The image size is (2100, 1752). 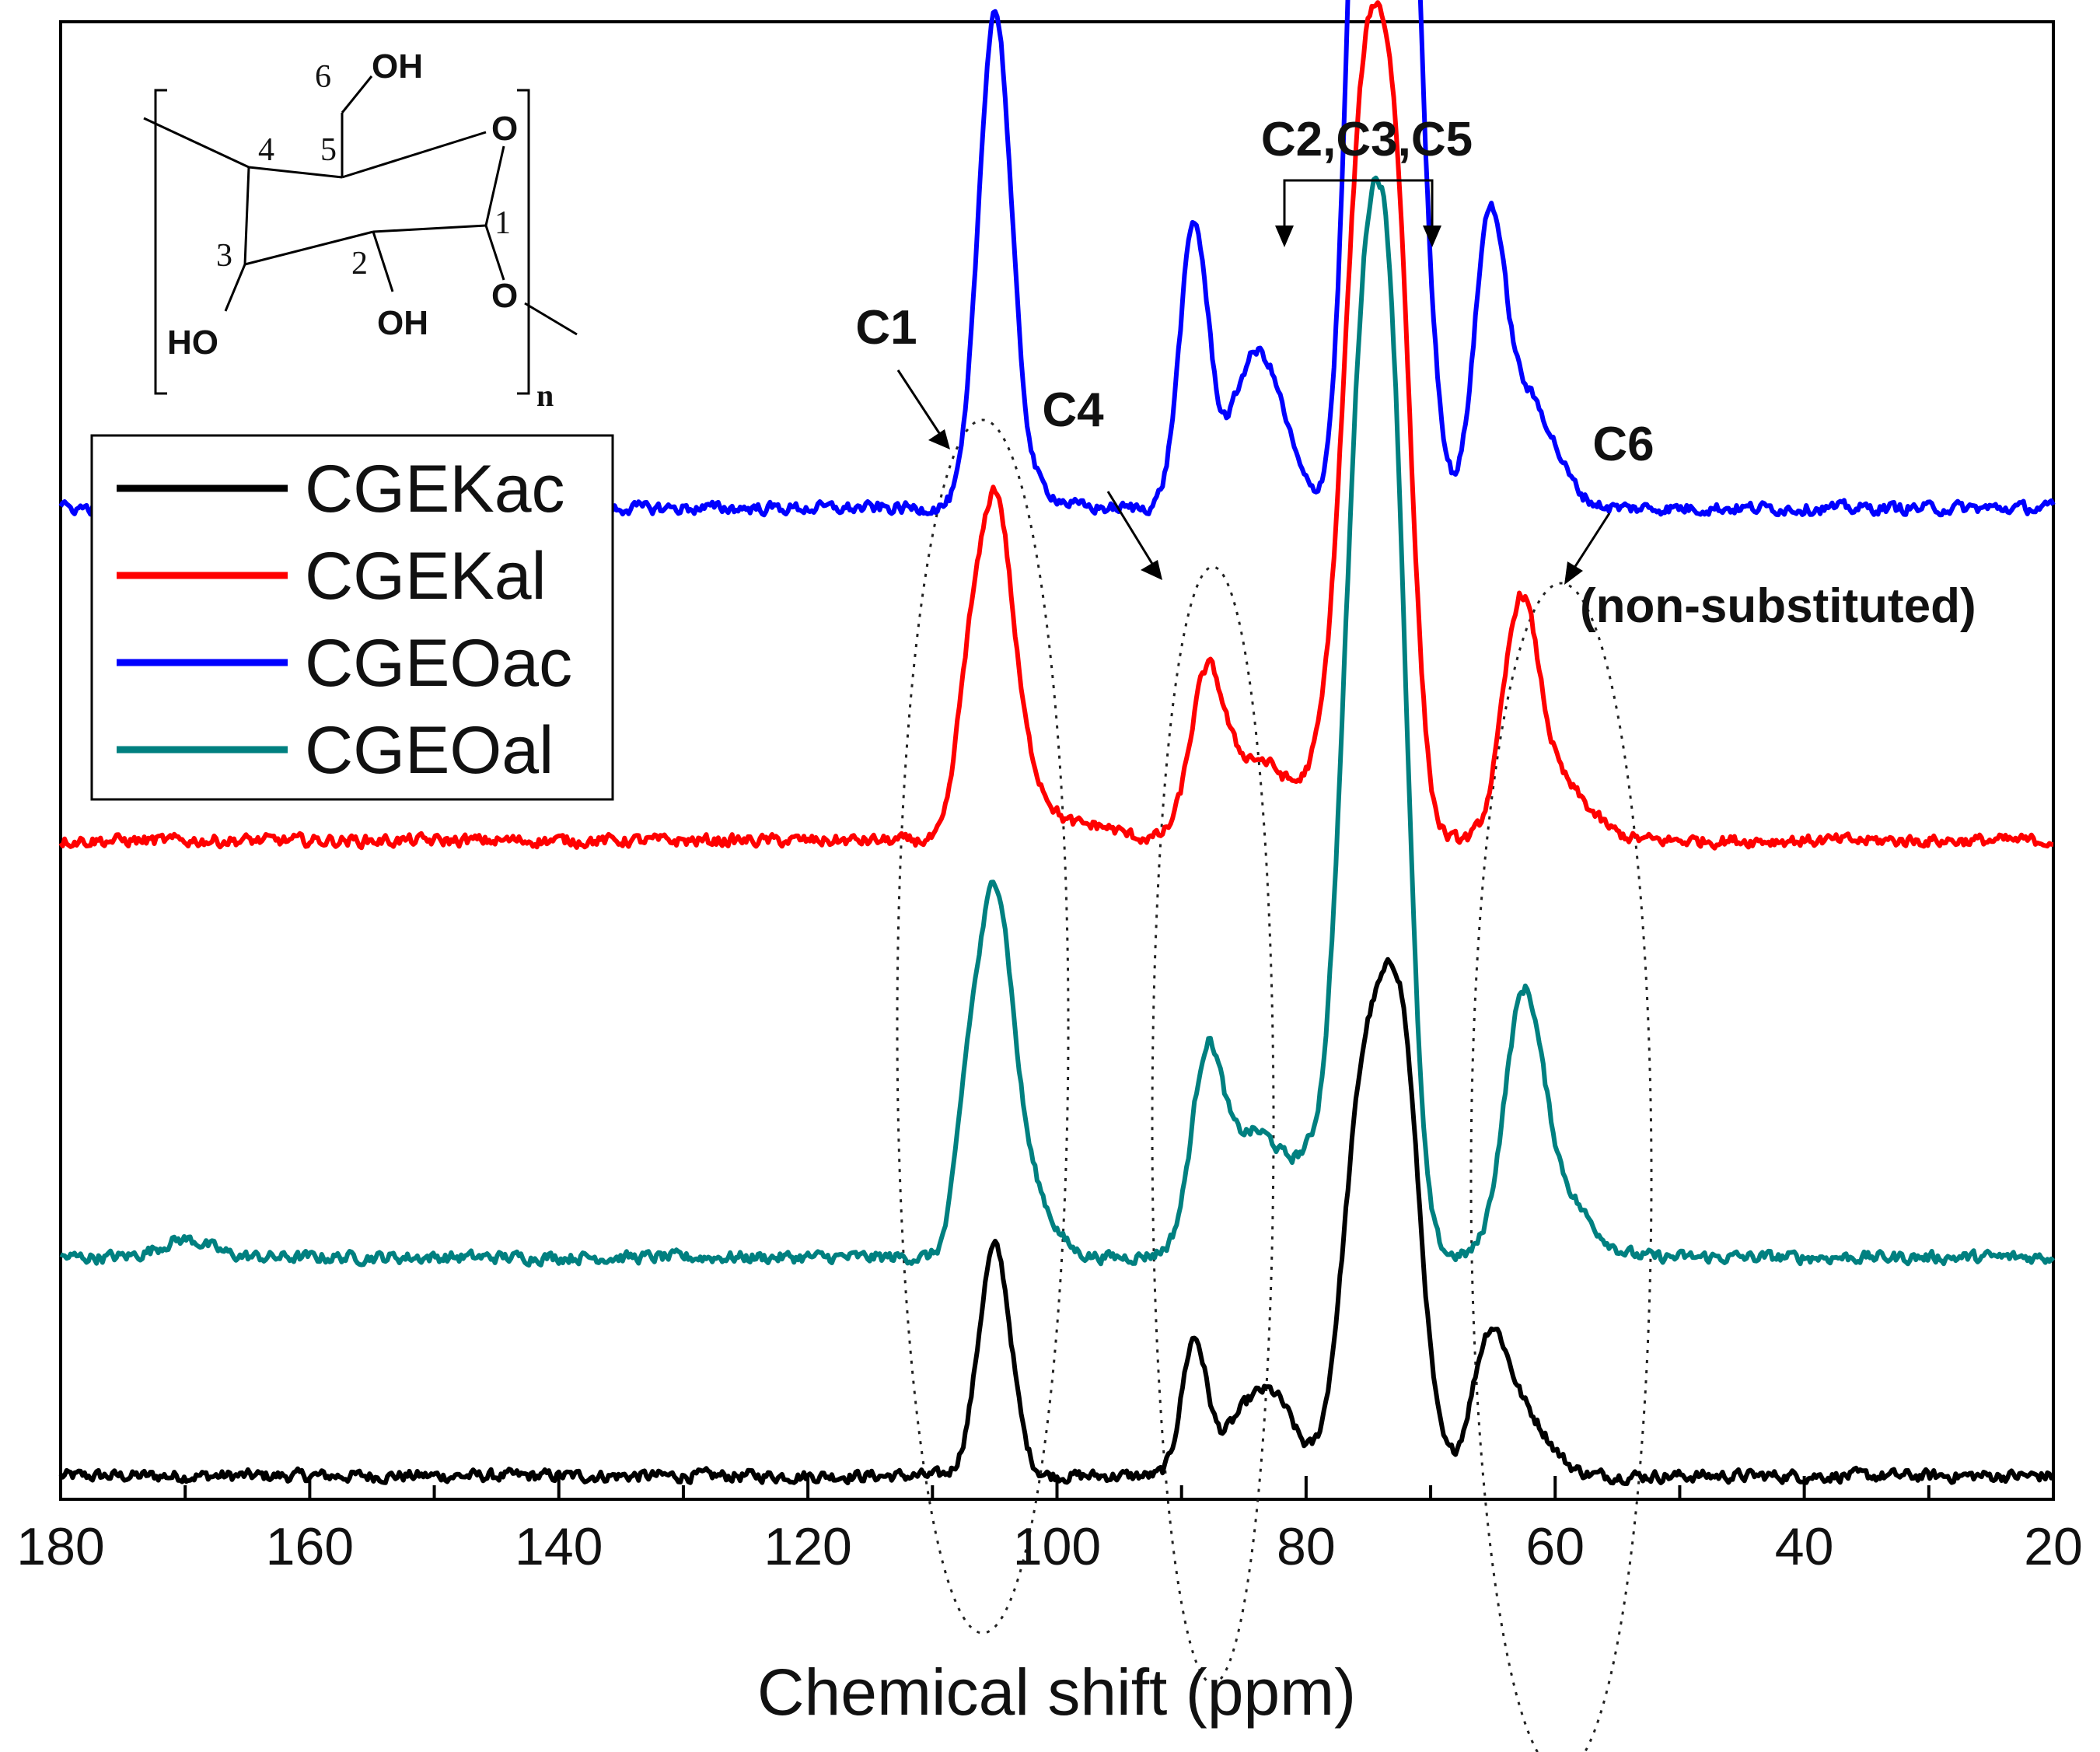 I want to click on arrowhead-c6, so click(x=1573, y=573).